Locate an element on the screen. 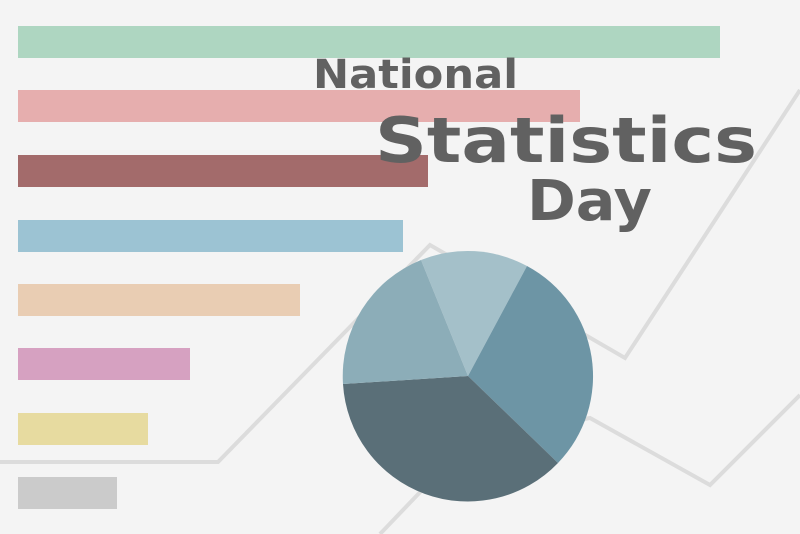  pie is located at coordinates (468, 376).